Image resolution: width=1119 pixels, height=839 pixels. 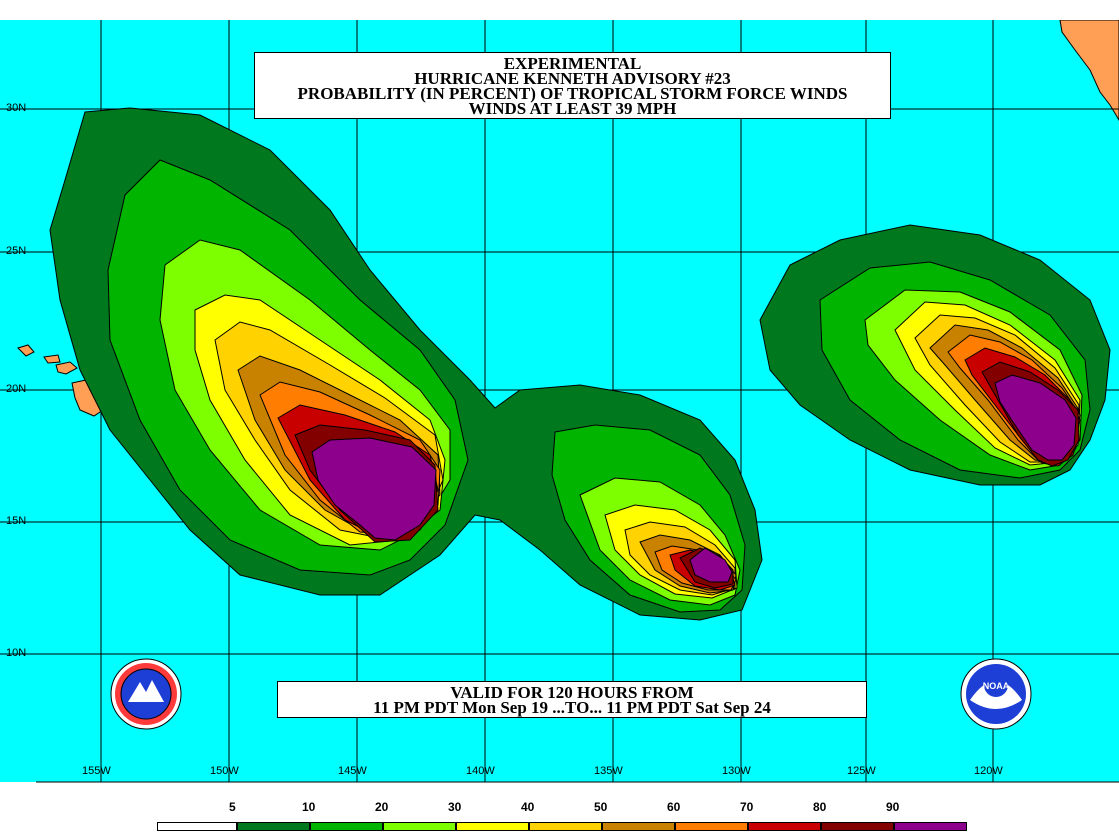 What do you see at coordinates (820, 807) in the screenshot?
I see `legend-label: 80` at bounding box center [820, 807].